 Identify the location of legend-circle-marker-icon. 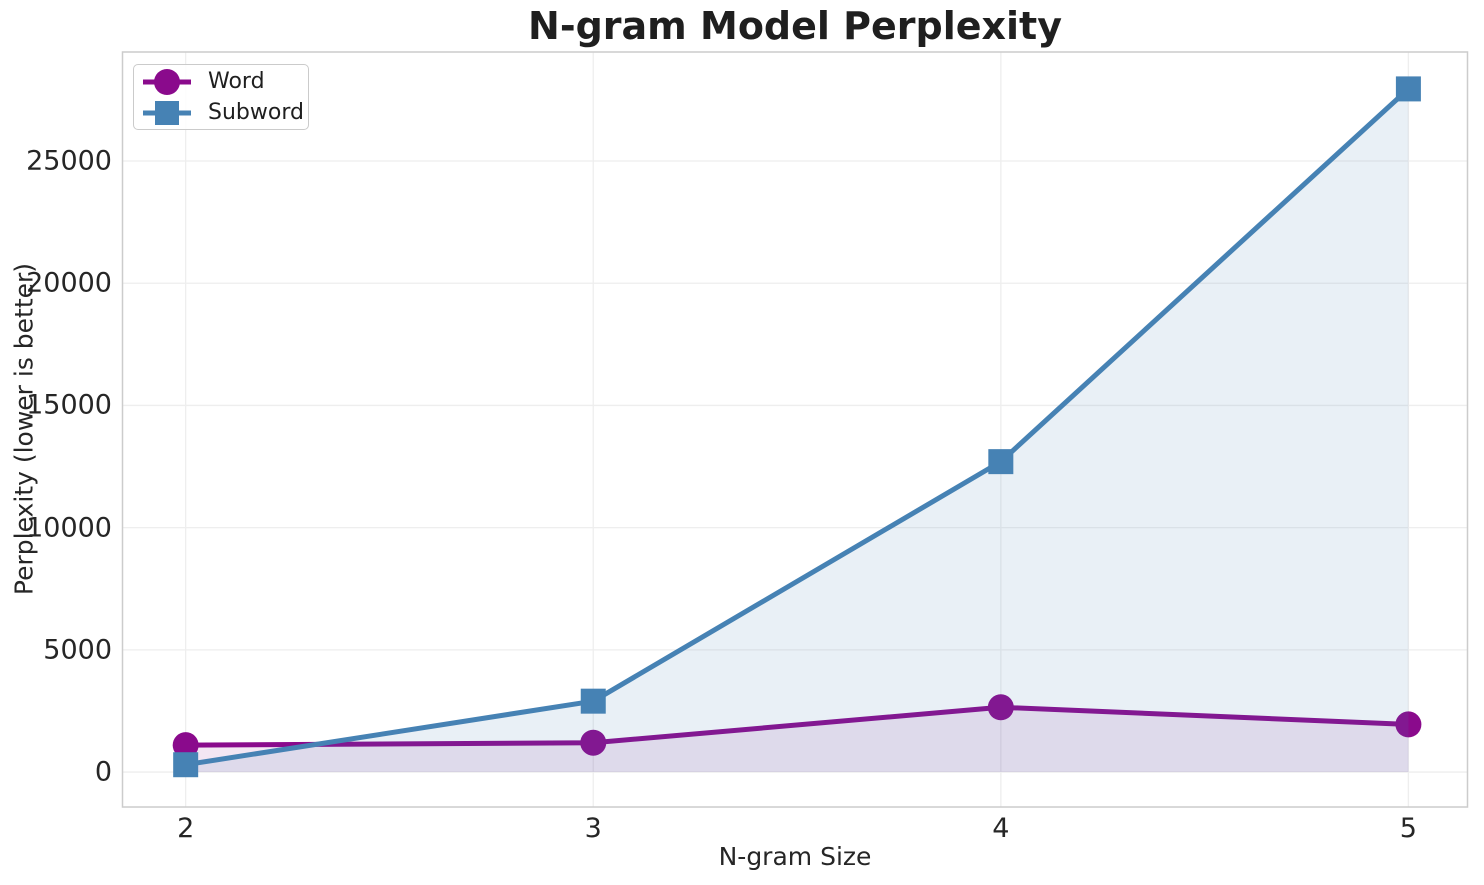
(167, 81).